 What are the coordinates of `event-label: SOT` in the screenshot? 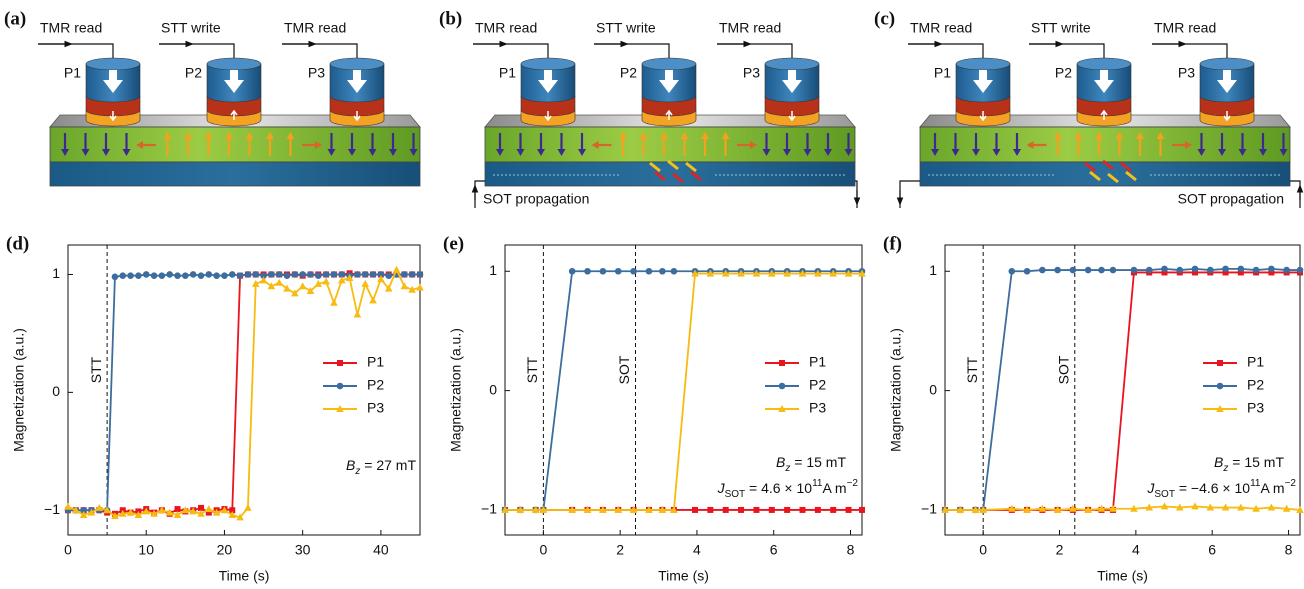 It's located at (624, 369).